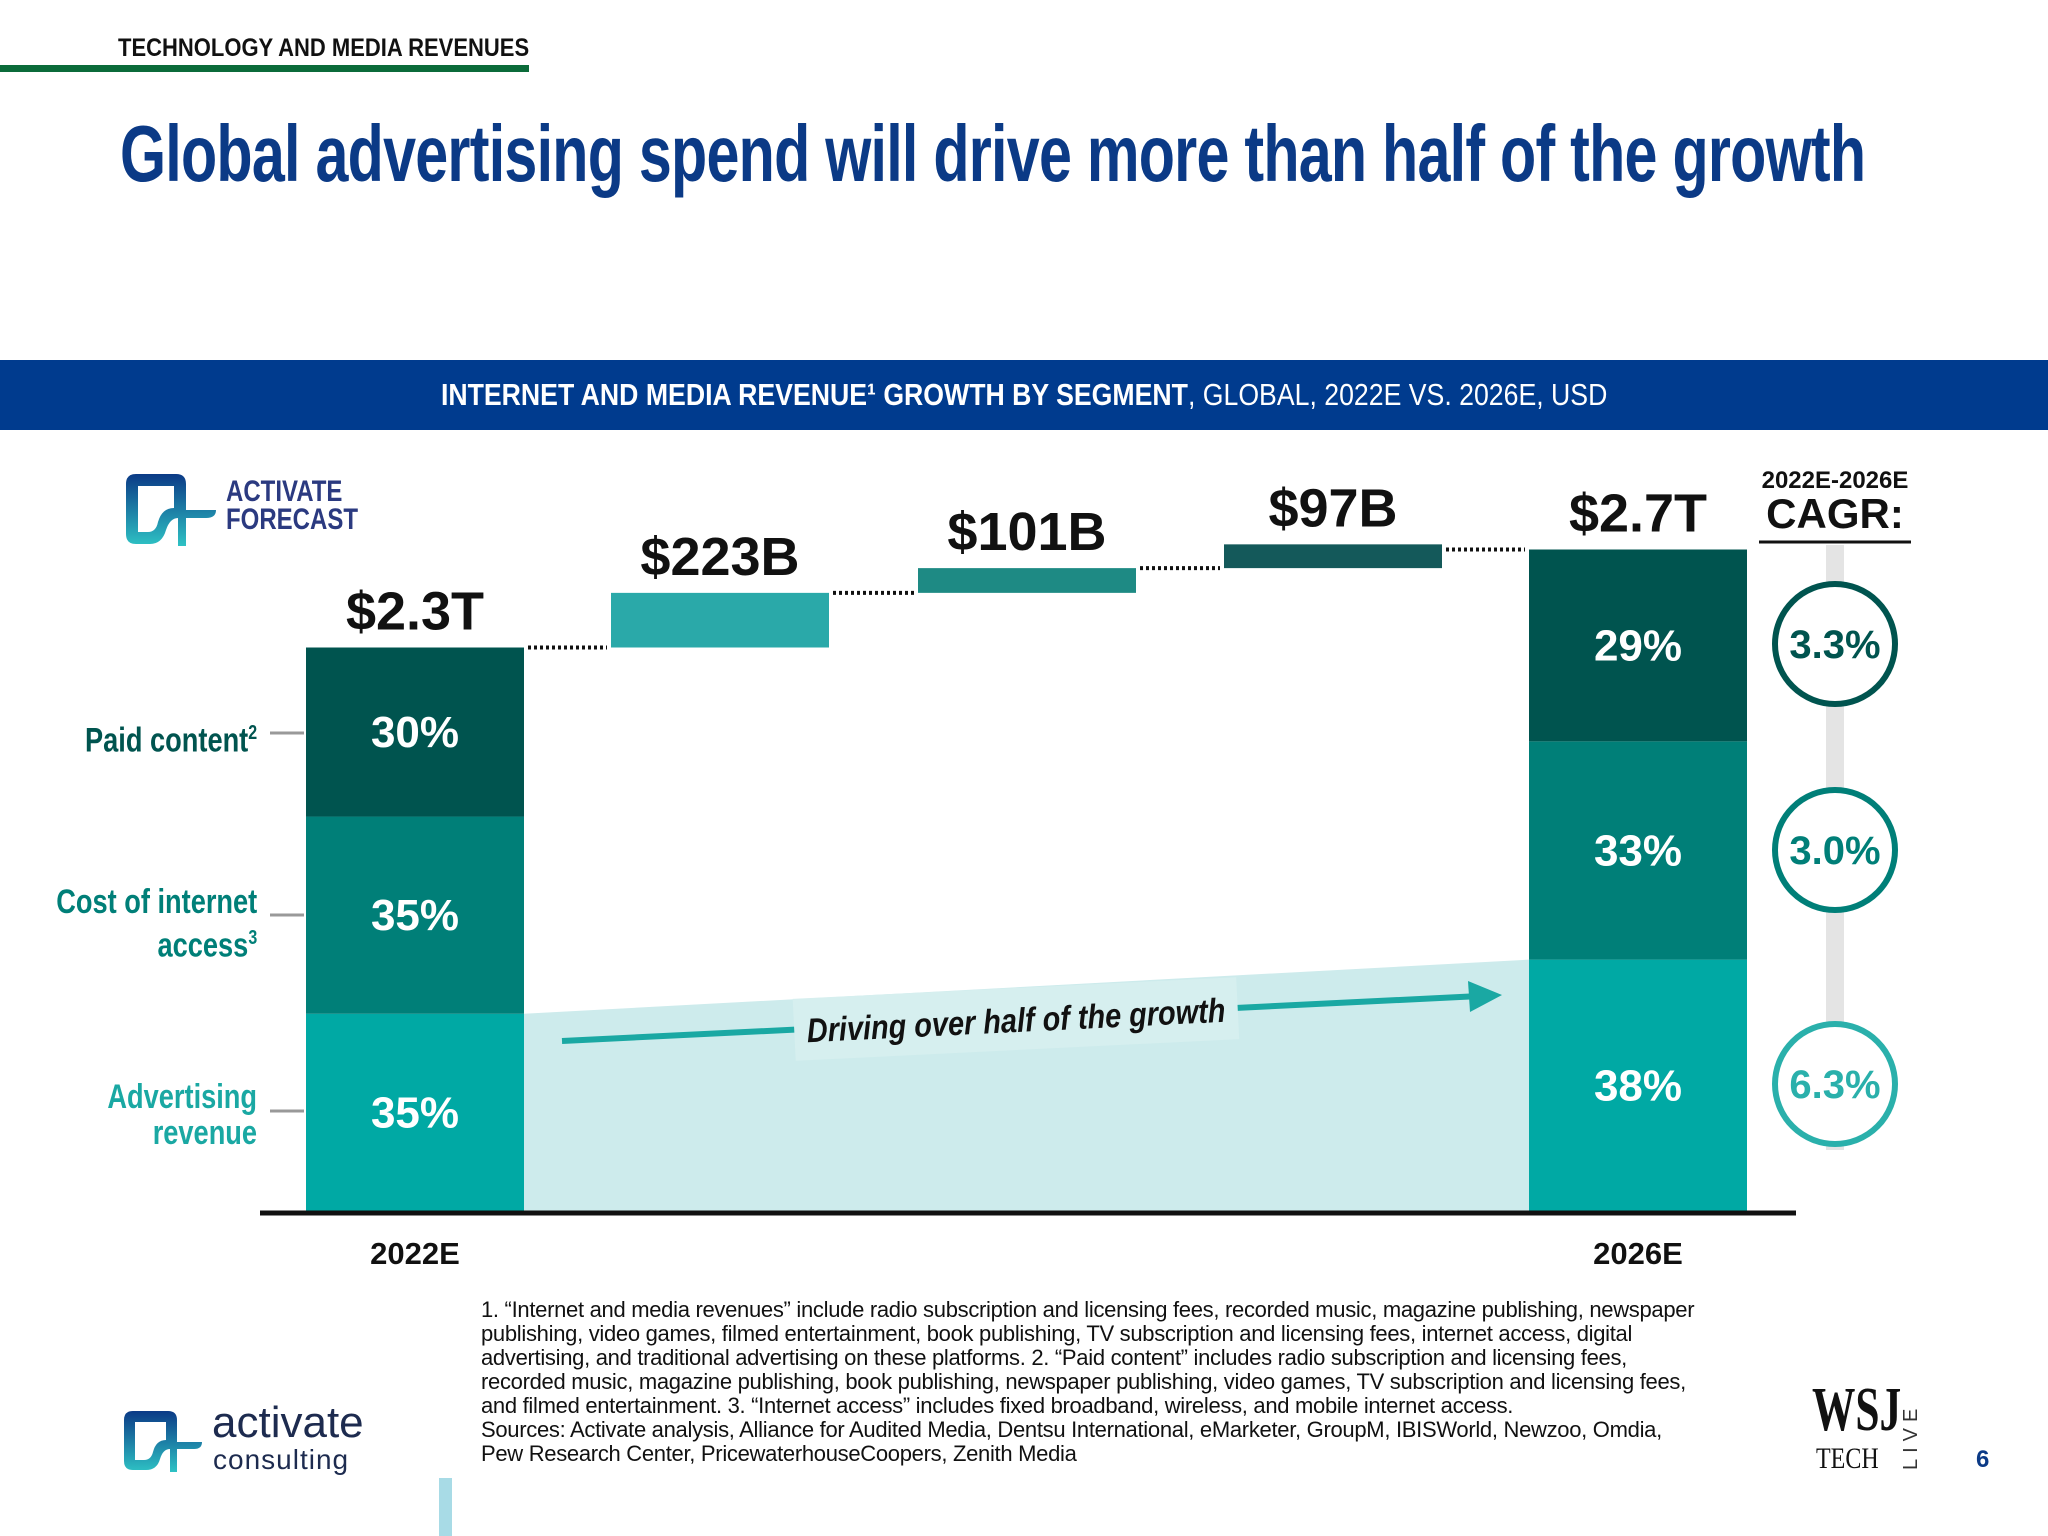 This screenshot has width=2048, height=1536. I want to click on segment-share-label: 33%, so click(1638, 850).